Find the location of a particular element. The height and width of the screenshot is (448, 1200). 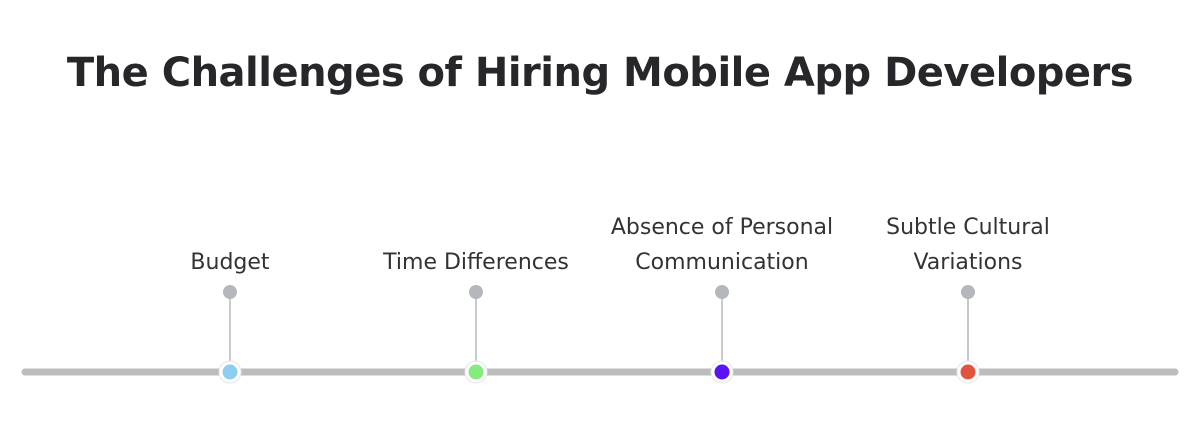

milestone-label-line: Time Differences is located at coordinates (476, 262).